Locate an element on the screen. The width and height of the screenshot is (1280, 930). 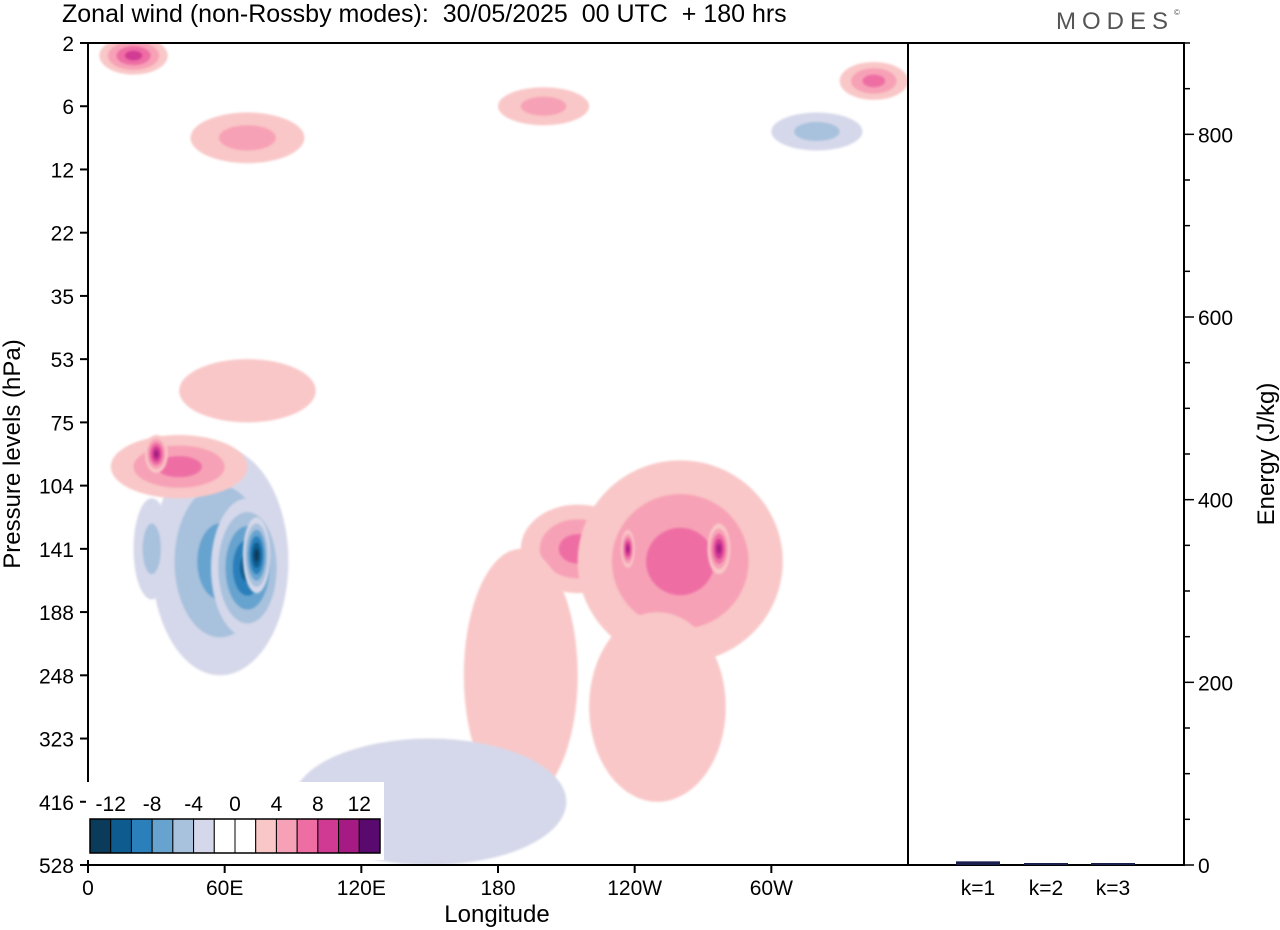
energy-bars: k=1 k=2 k=3 is located at coordinates (1045, 880).